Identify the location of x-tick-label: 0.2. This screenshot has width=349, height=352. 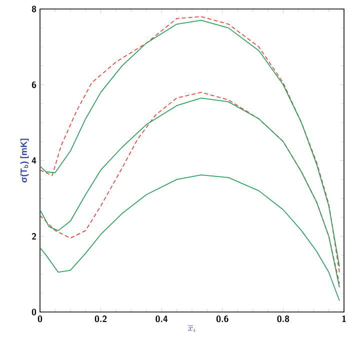
(100, 319).